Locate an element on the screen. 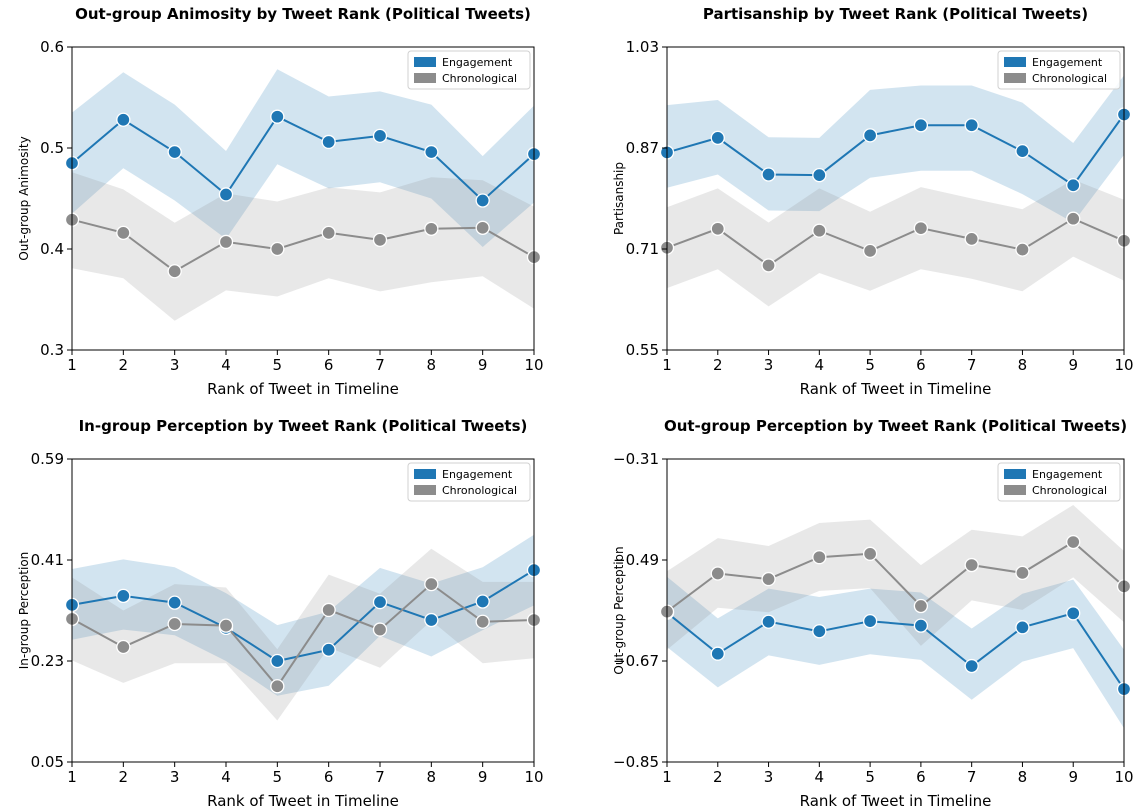  y-tick-label: 0.41 is located at coordinates (47, 560).